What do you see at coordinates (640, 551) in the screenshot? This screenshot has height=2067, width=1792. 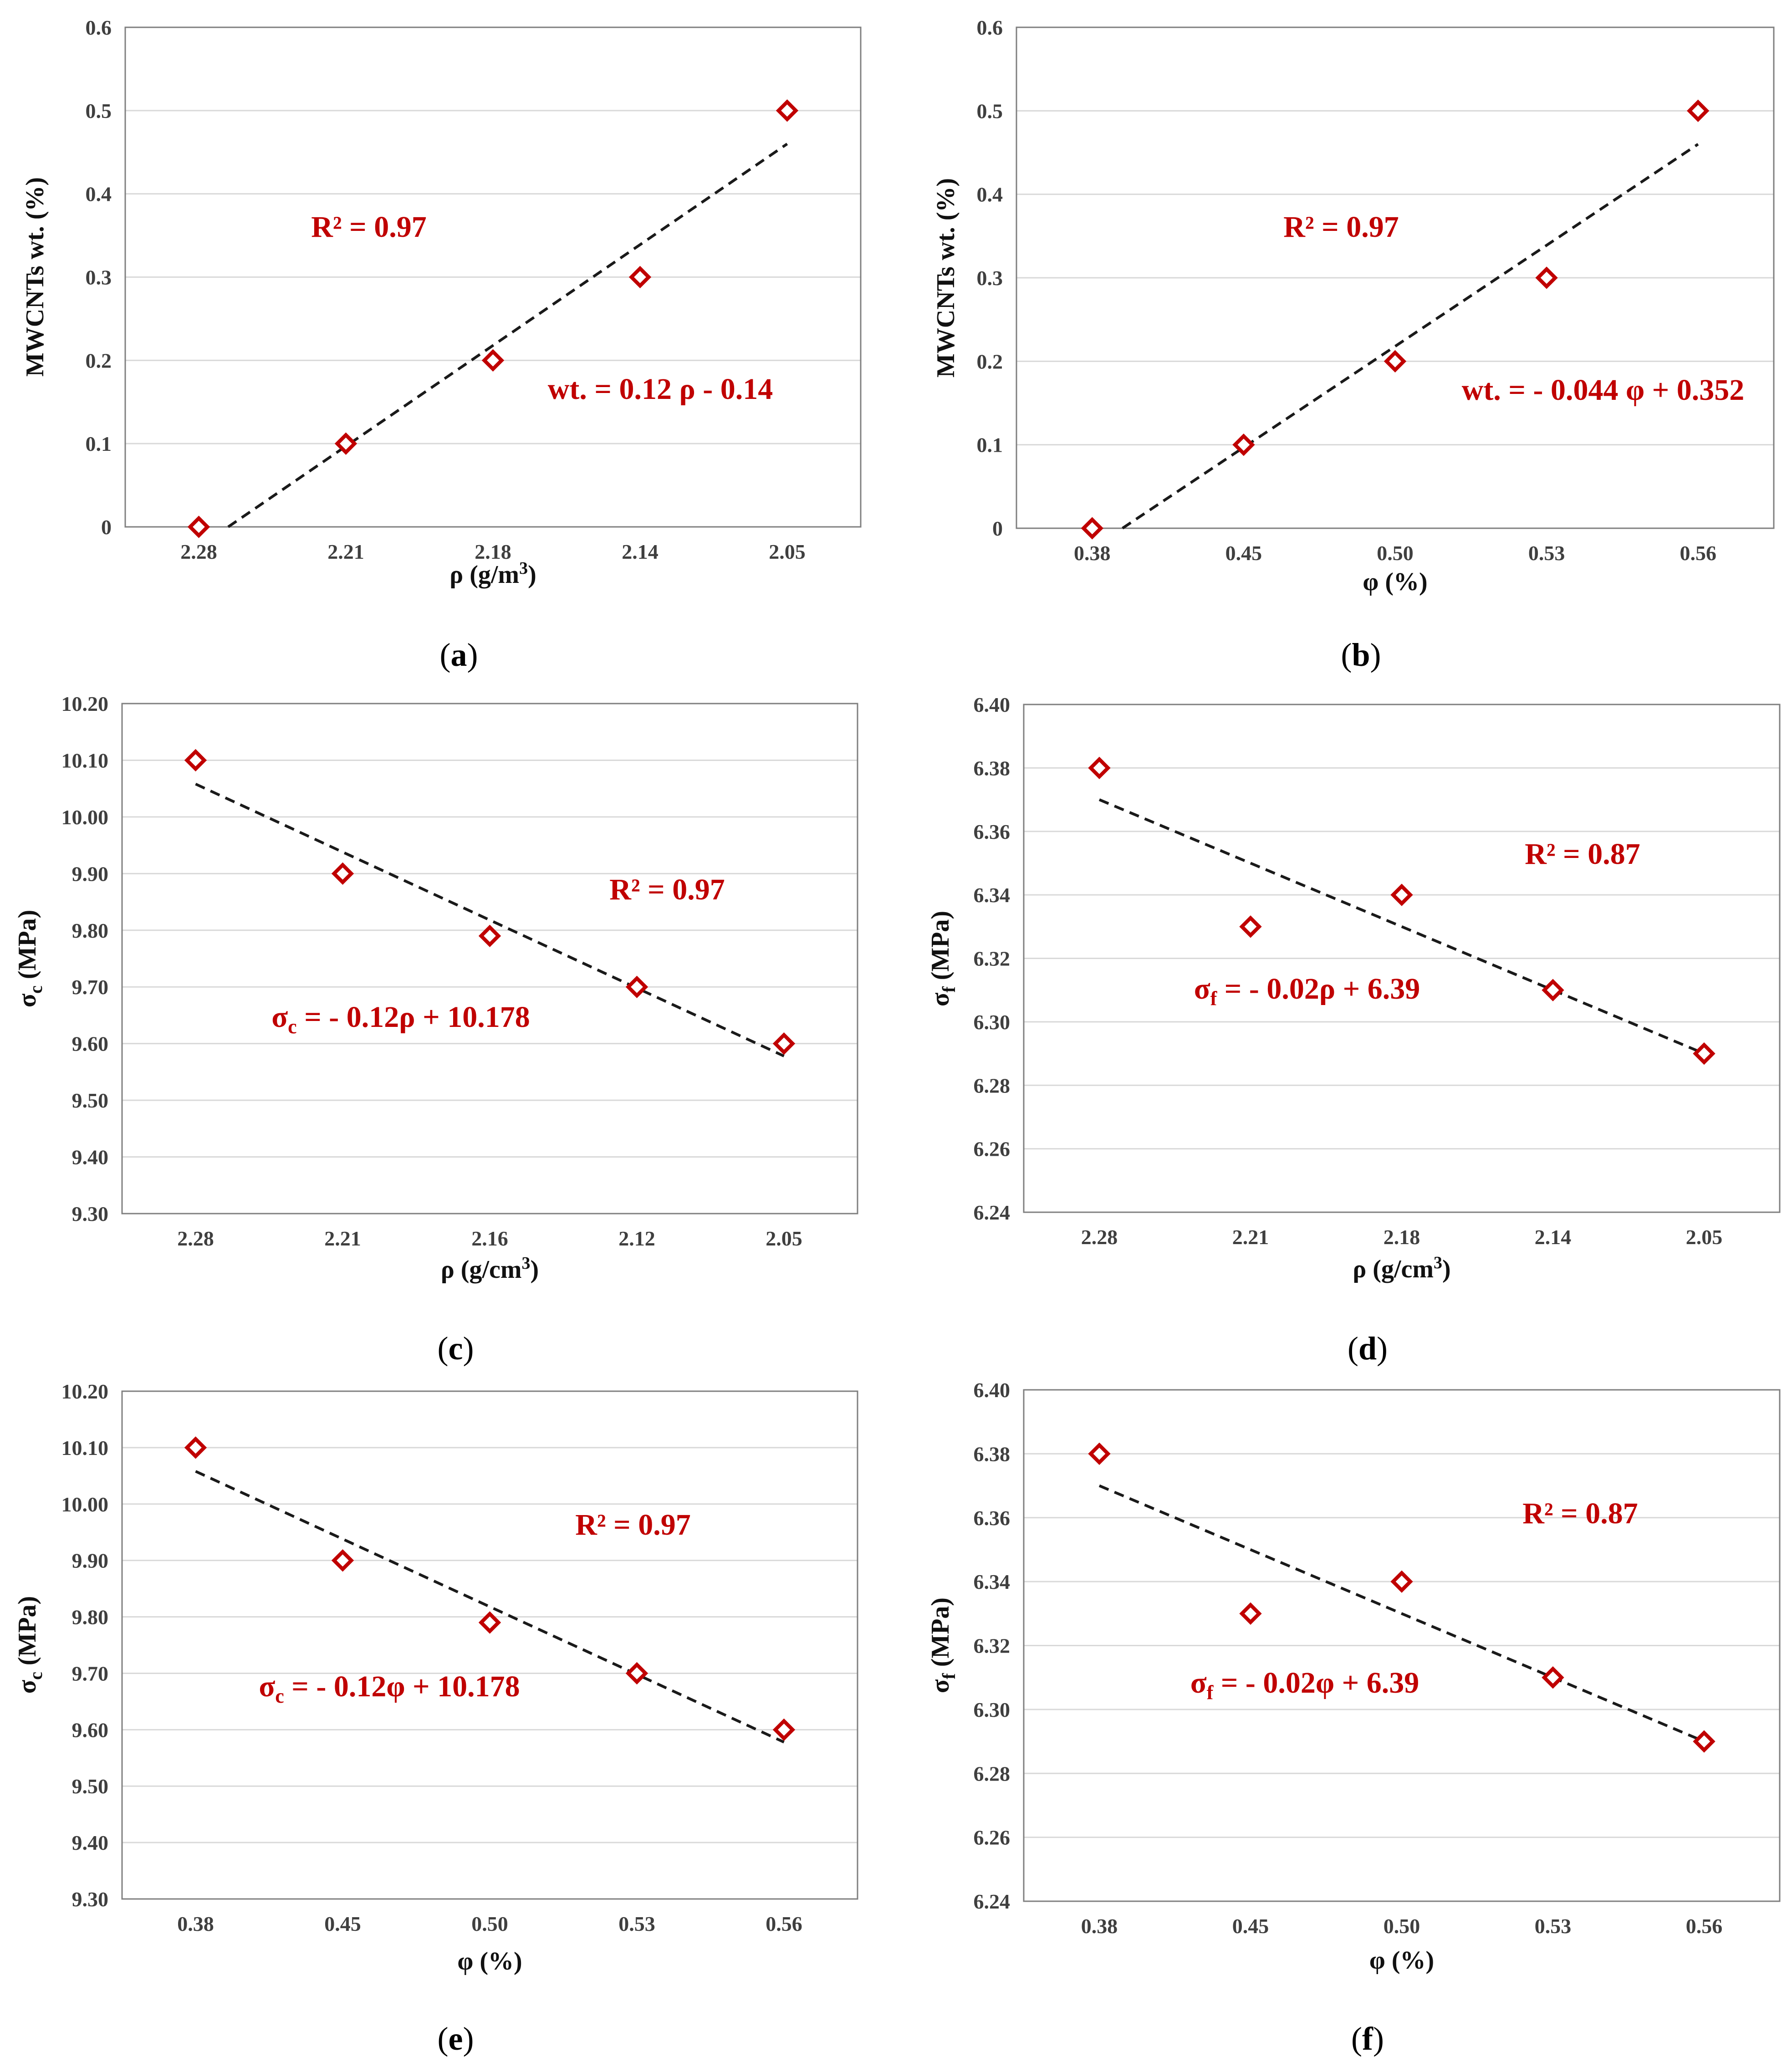 I see `x-tick-label: 2.14` at bounding box center [640, 551].